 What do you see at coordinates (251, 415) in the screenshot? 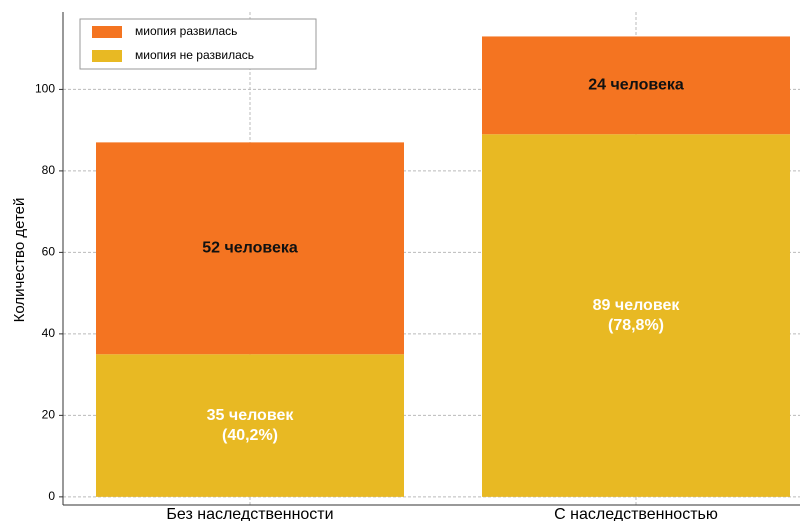
I see `value-label: 35 человек` at bounding box center [251, 415].